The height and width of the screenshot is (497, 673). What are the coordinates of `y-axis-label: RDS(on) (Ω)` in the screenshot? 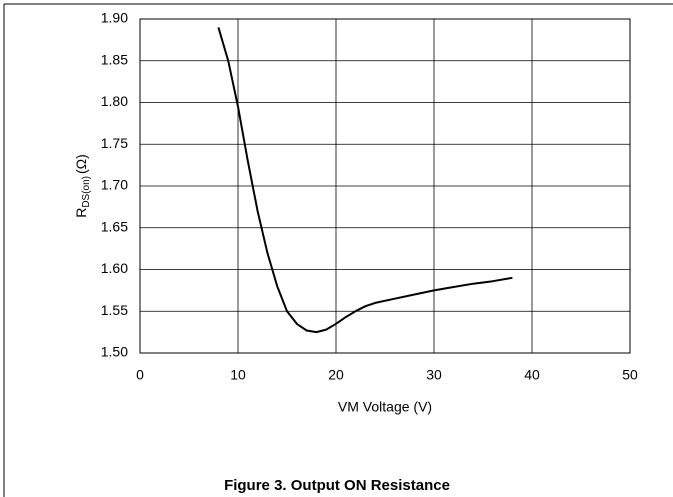 It's located at (82, 186).